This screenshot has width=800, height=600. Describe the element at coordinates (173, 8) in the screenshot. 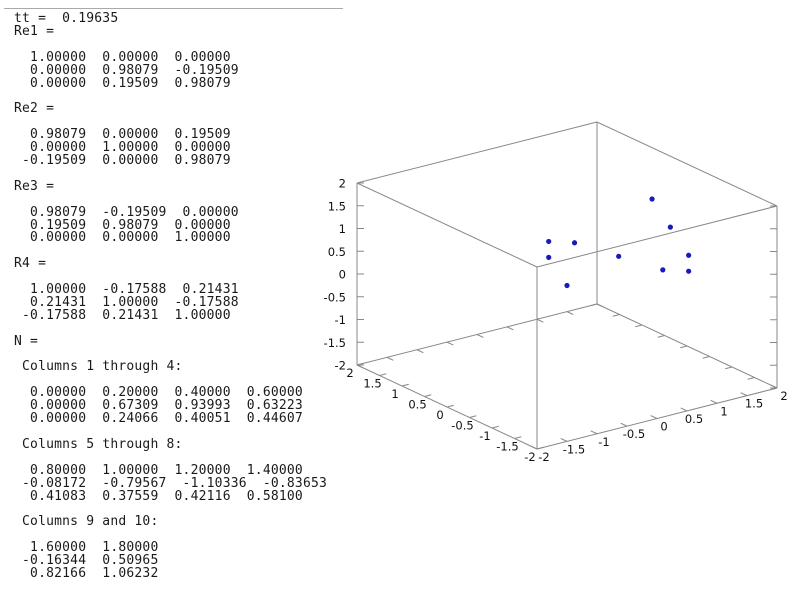

I see `console-top-divider` at that location.